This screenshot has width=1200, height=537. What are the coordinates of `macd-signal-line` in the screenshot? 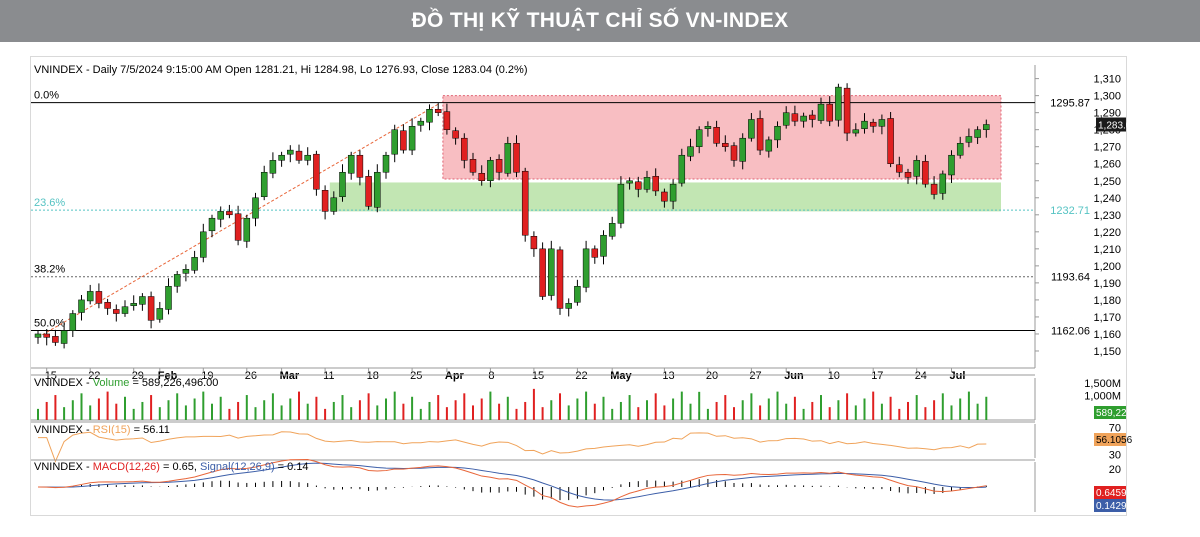 It's located at (512, 481).